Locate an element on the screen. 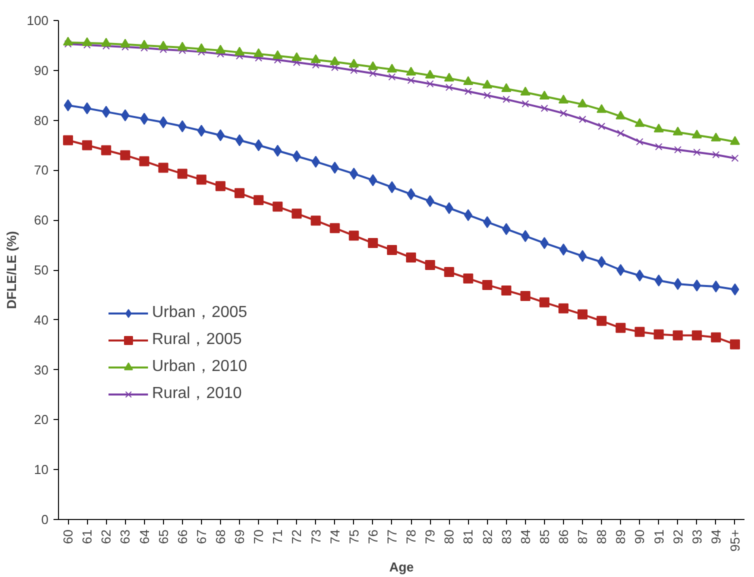  x-tick-label: 62 is located at coordinates (106, 536).